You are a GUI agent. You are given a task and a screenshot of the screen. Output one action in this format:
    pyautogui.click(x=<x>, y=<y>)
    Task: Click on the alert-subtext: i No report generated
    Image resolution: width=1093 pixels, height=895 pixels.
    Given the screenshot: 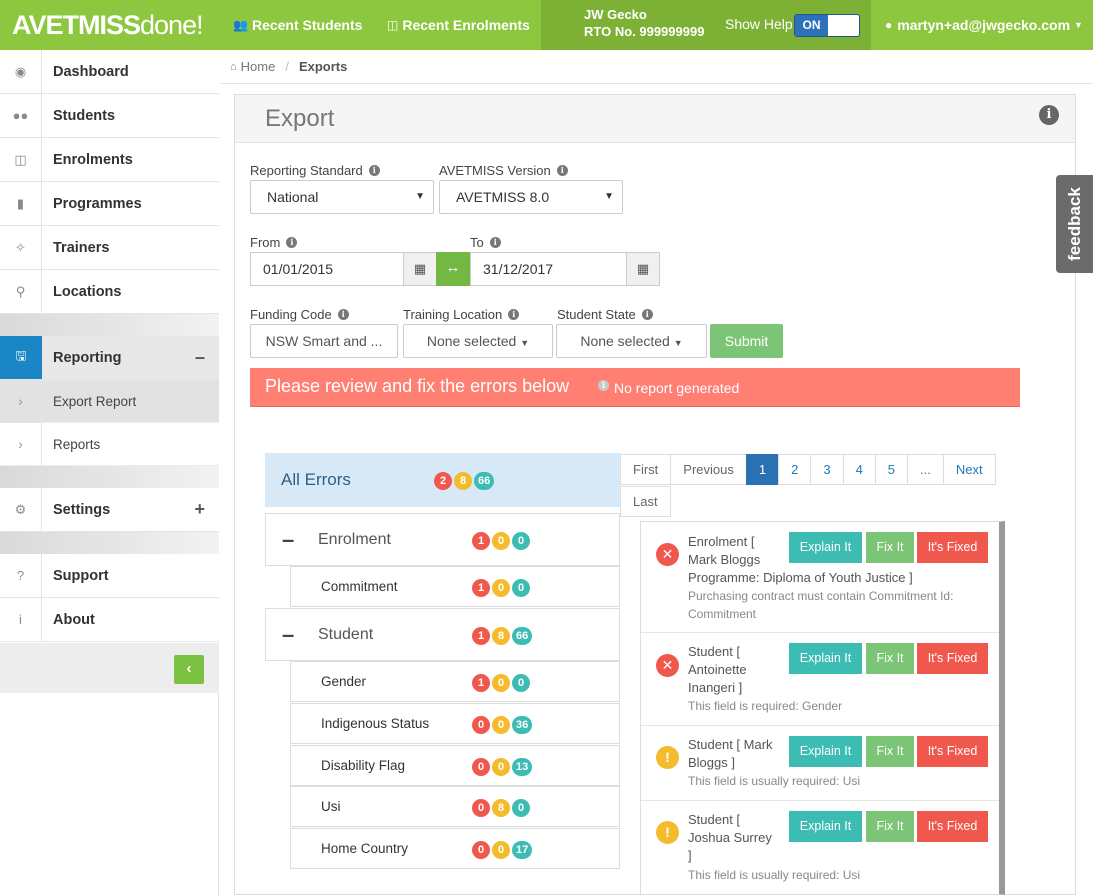 What is the action you would take?
    pyautogui.click(x=668, y=388)
    